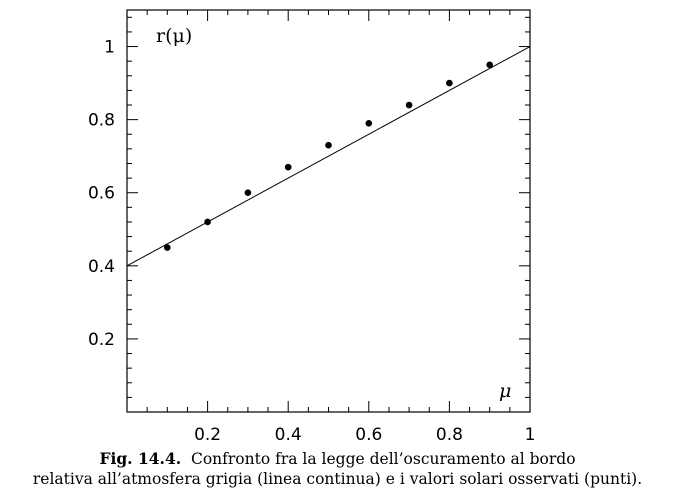  Describe the element at coordinates (207, 435) in the screenshot. I see `x-tick-label: 0.2` at that location.